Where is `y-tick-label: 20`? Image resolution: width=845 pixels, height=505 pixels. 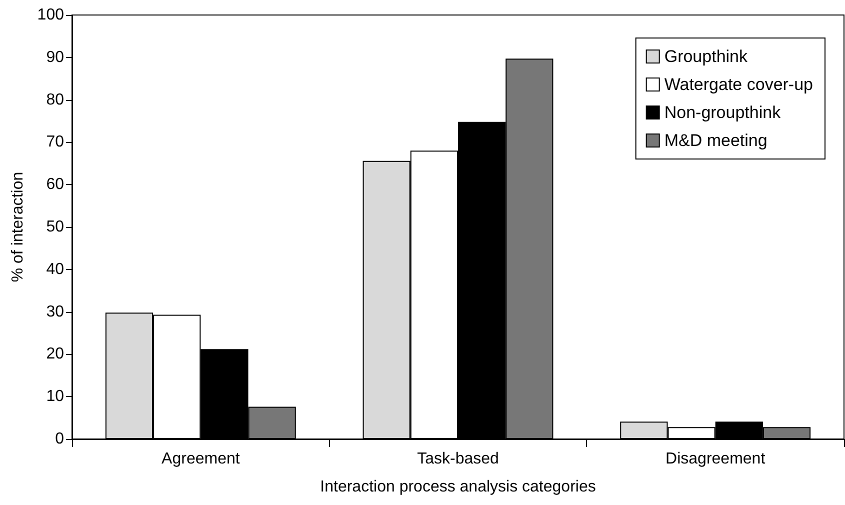 y-tick-label: 20 is located at coordinates (55, 354).